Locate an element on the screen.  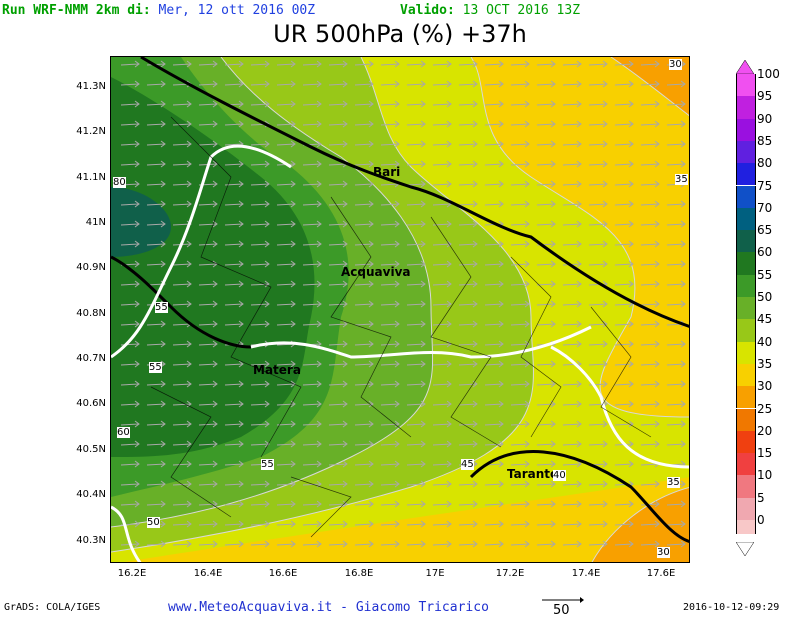
band-30-bottom is located at coordinates (640, 524).